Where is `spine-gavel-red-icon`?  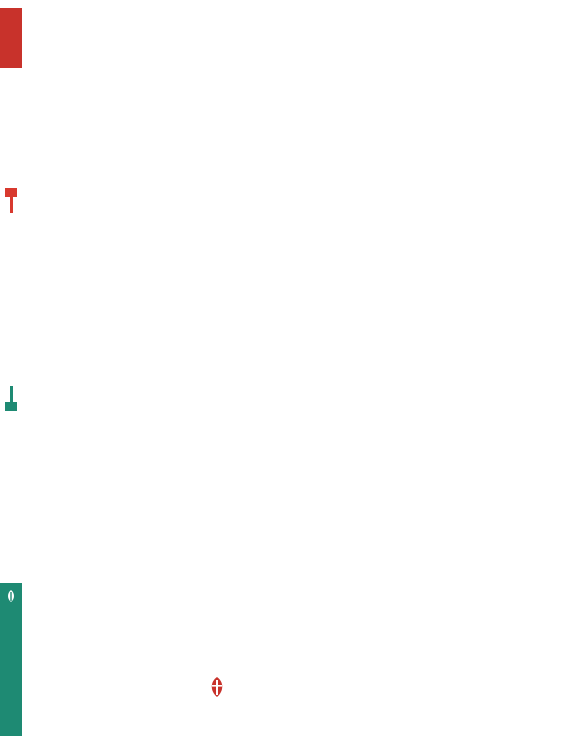 spine-gavel-red-icon is located at coordinates (11, 200).